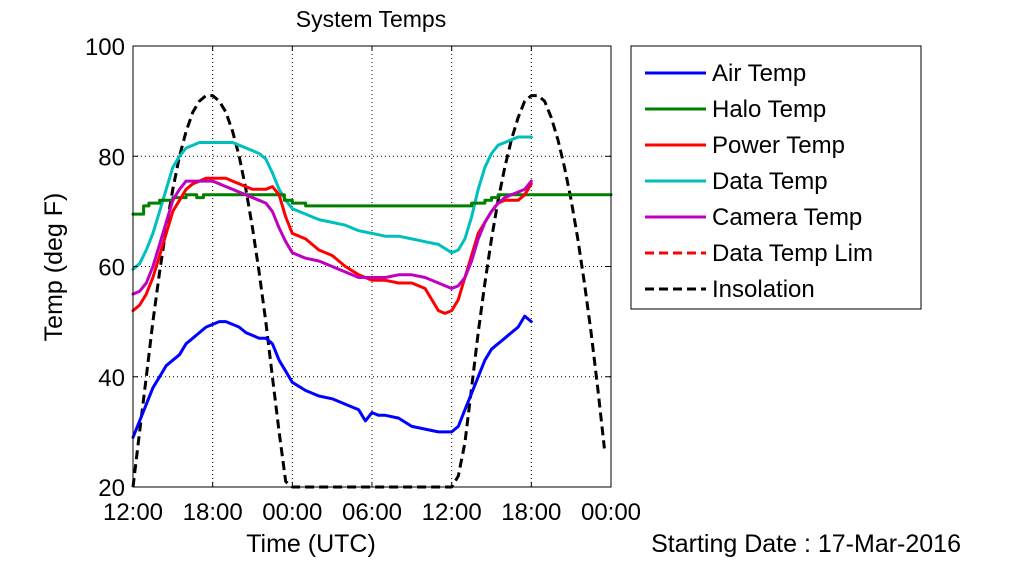  Describe the element at coordinates (787, 217) in the screenshot. I see `legend-label-camera-temp: Camera Temp` at that location.